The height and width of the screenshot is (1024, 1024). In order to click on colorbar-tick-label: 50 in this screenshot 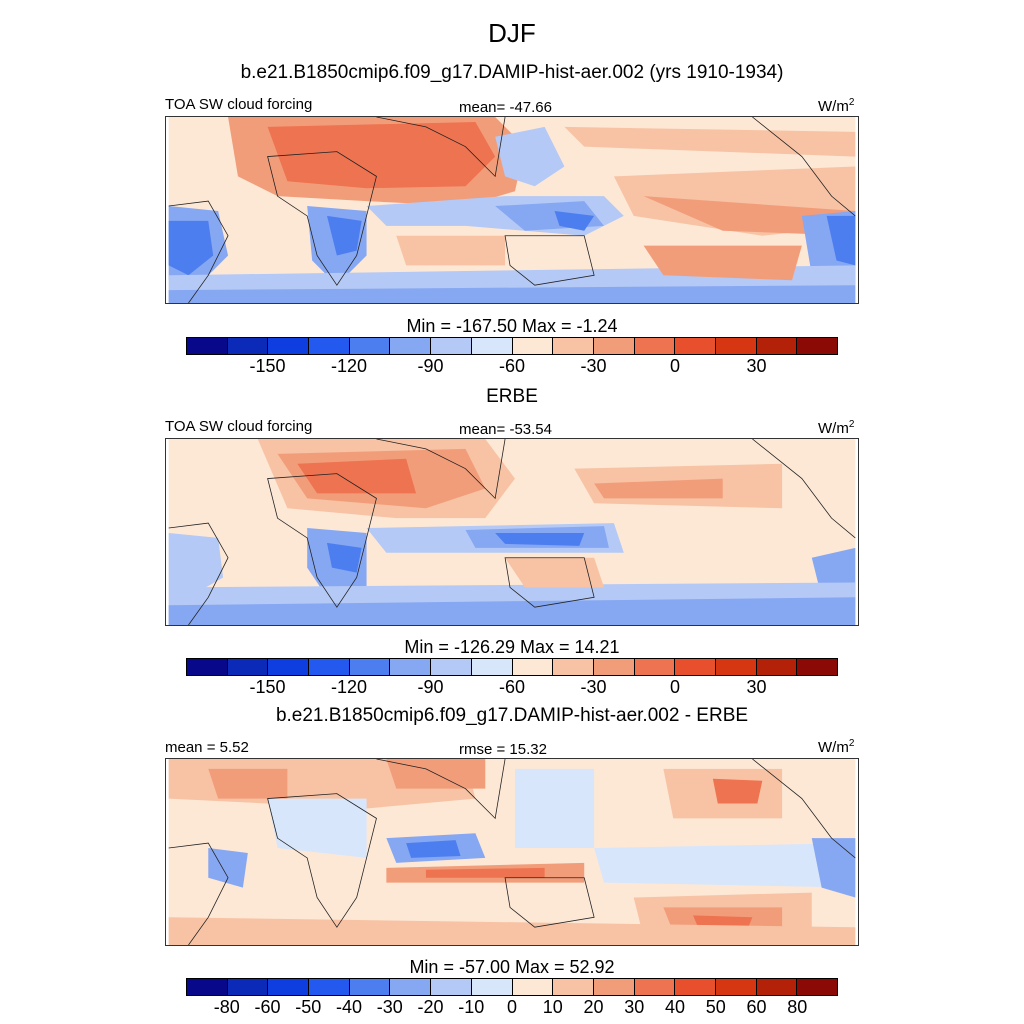, I will do `click(715, 1007)`.